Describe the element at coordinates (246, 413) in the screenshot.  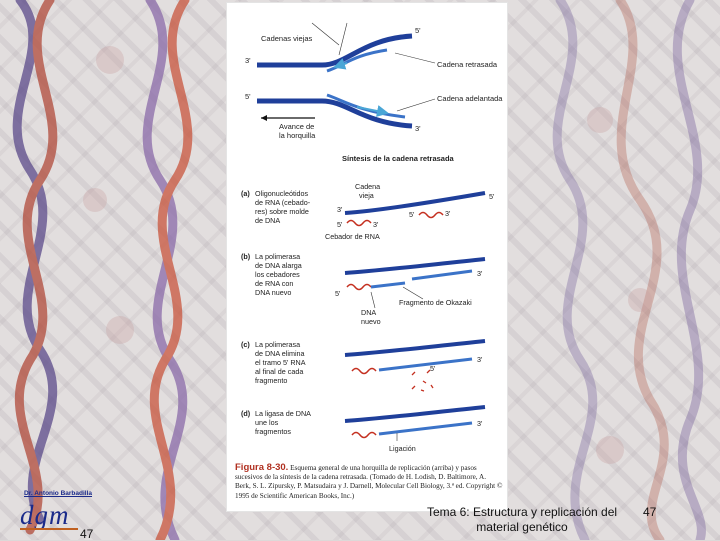
I see `svg-text: (d)` at that location.